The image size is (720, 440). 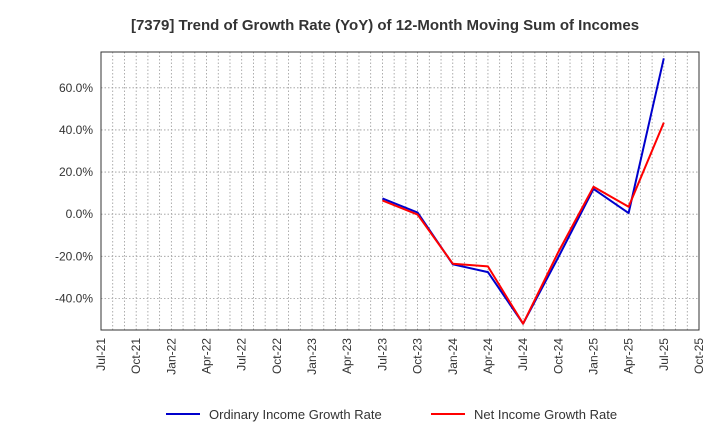 What do you see at coordinates (312, 356) in the screenshot?
I see `x-tick-label: Jan-23` at bounding box center [312, 356].